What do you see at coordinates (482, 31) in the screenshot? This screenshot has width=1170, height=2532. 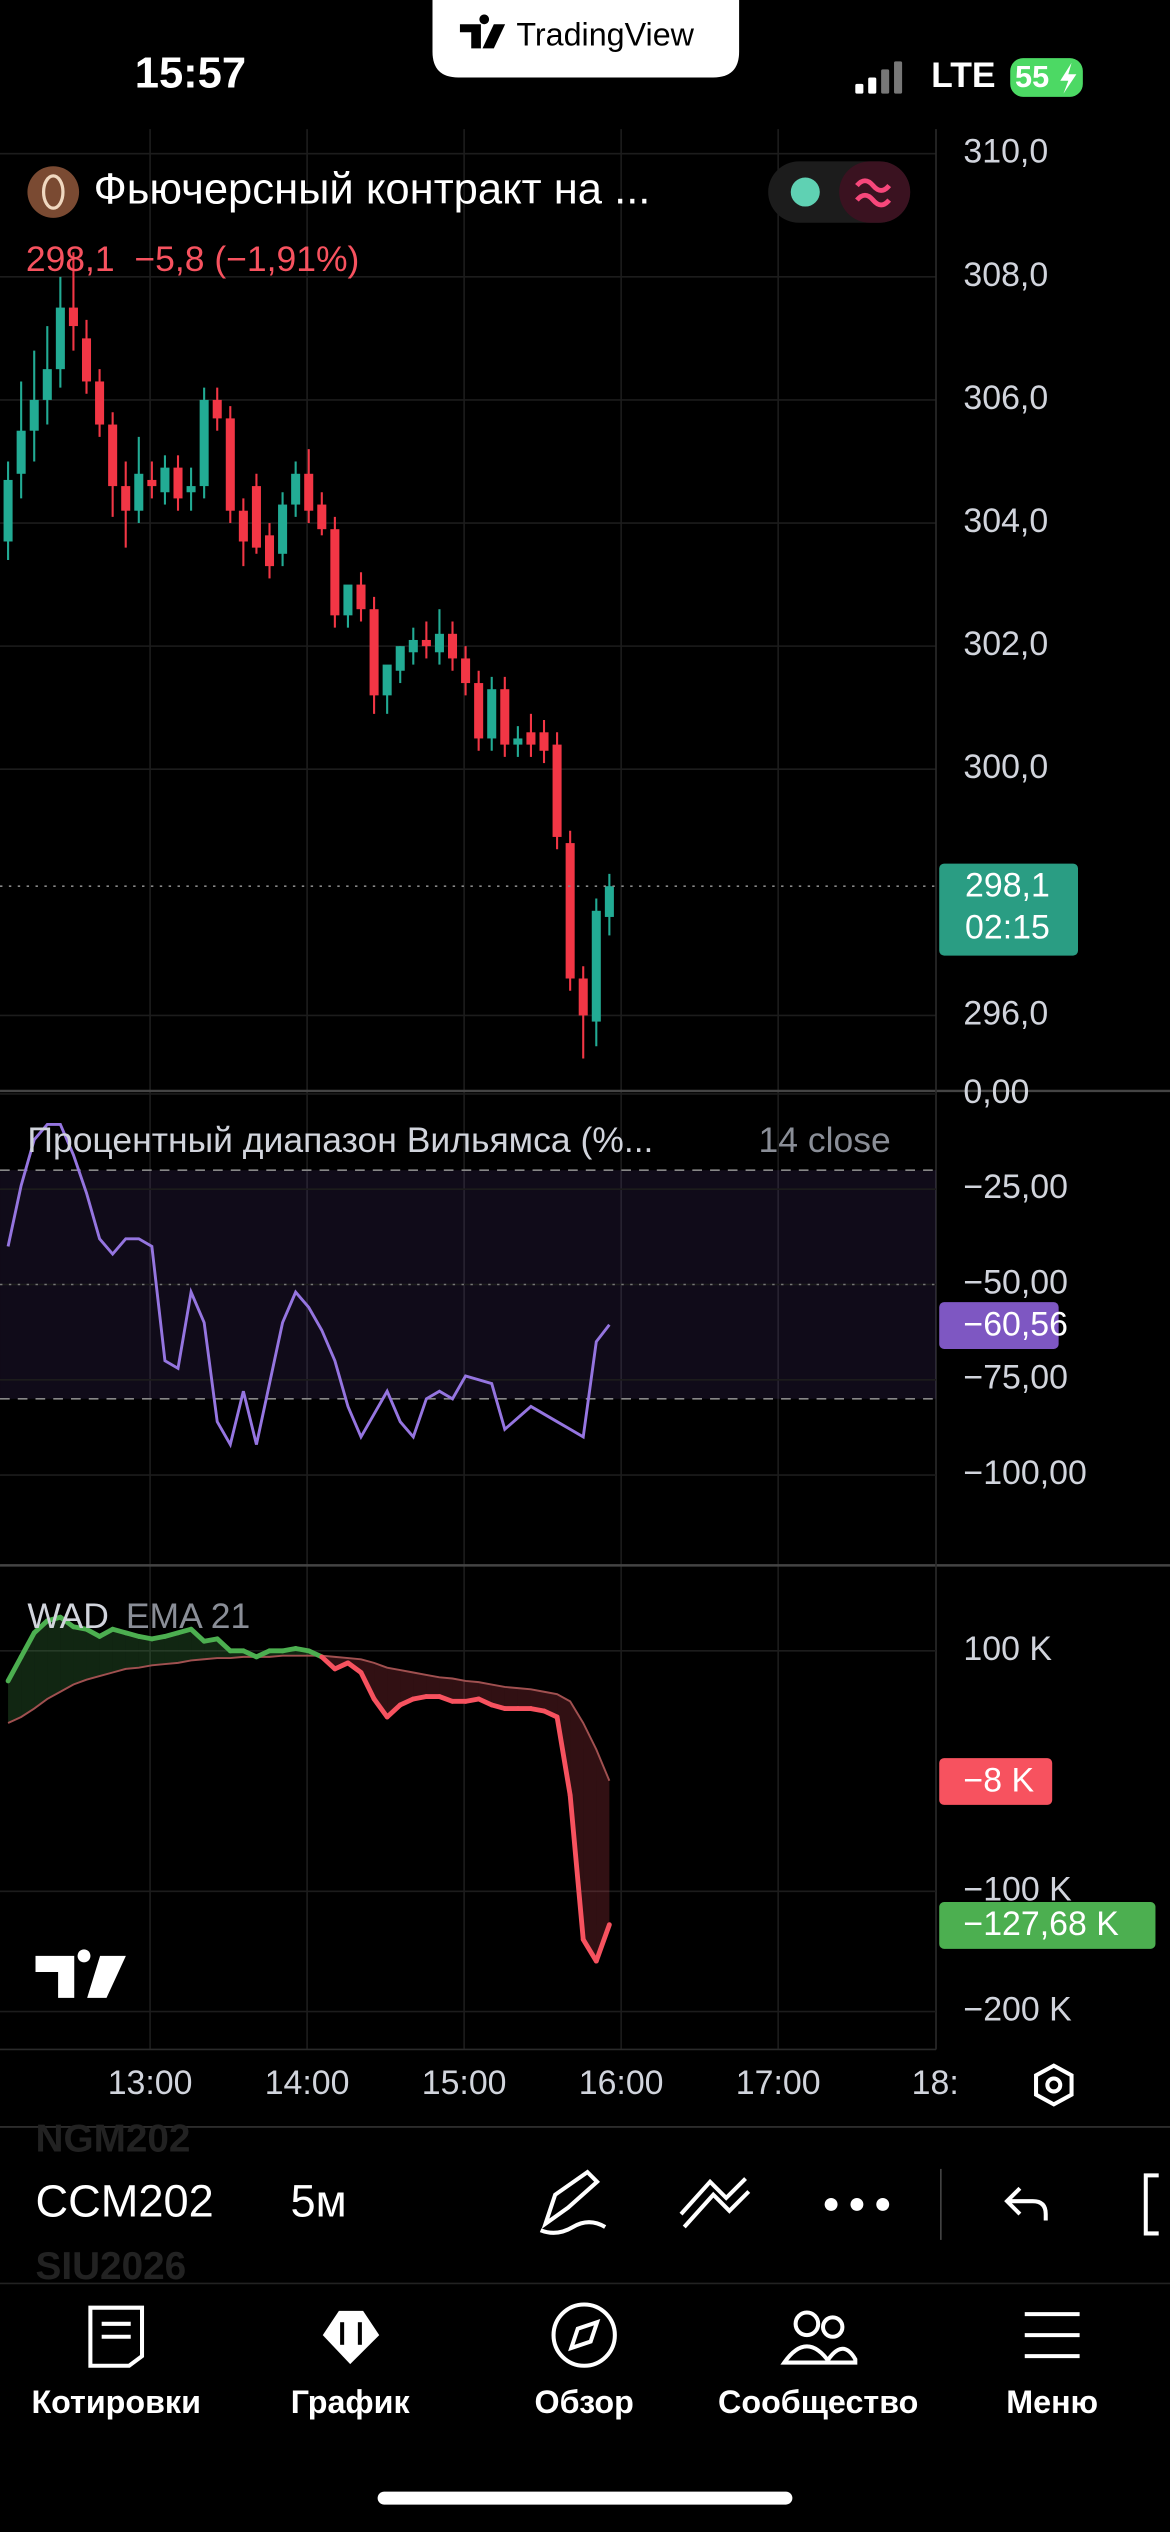 I see `badge-logo` at bounding box center [482, 31].